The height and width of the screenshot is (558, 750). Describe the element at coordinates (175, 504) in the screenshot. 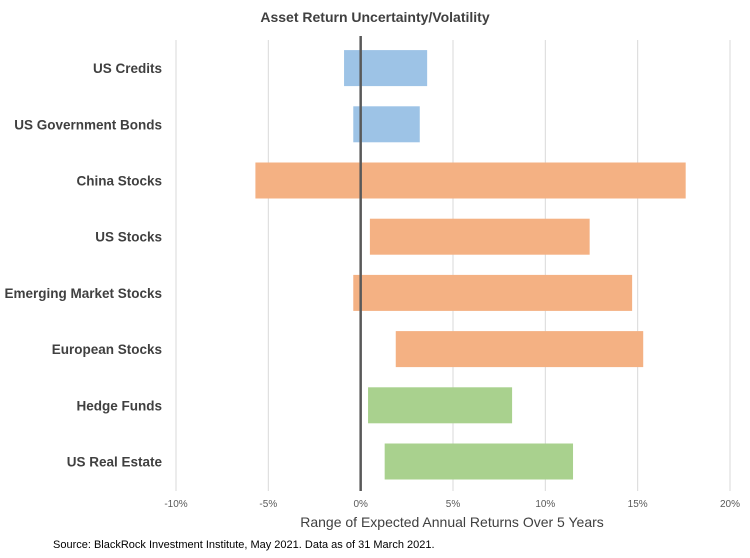

I see `x-tick-label: -10%` at that location.